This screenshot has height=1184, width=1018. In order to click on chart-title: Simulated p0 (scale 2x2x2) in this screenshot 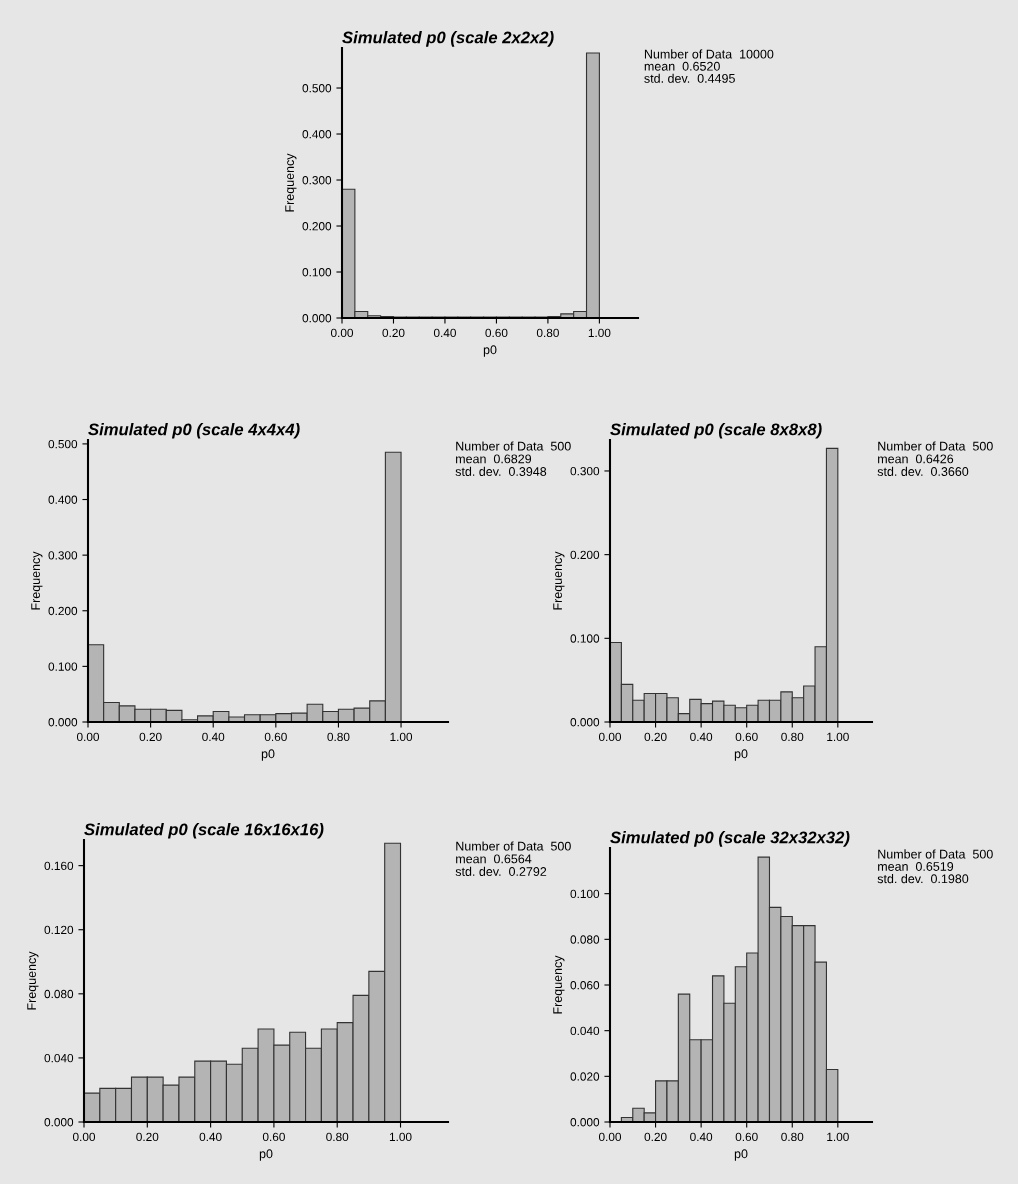, I will do `click(448, 39)`.